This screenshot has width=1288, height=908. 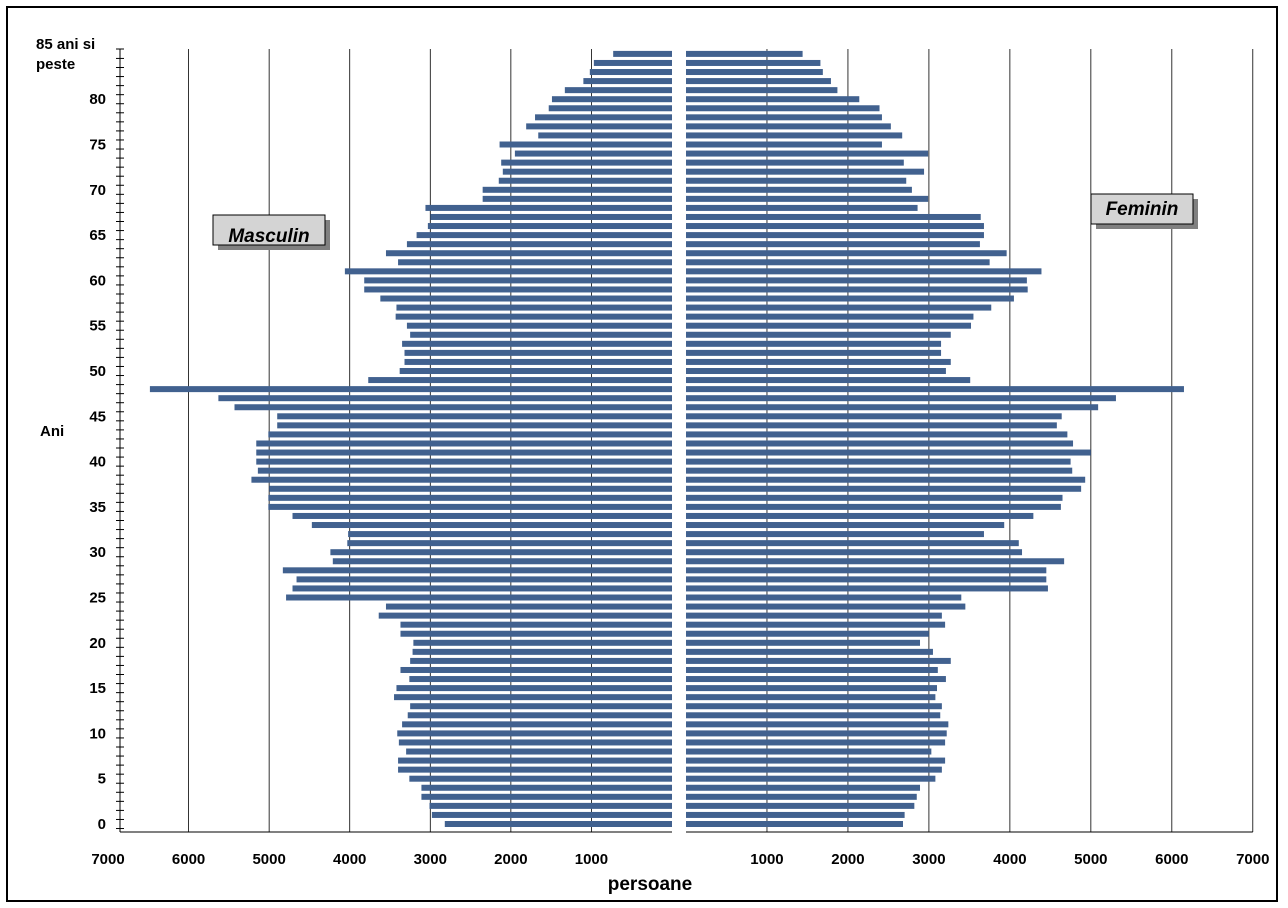 I want to click on x-tick-label-right: 5000, so click(x=1090, y=859).